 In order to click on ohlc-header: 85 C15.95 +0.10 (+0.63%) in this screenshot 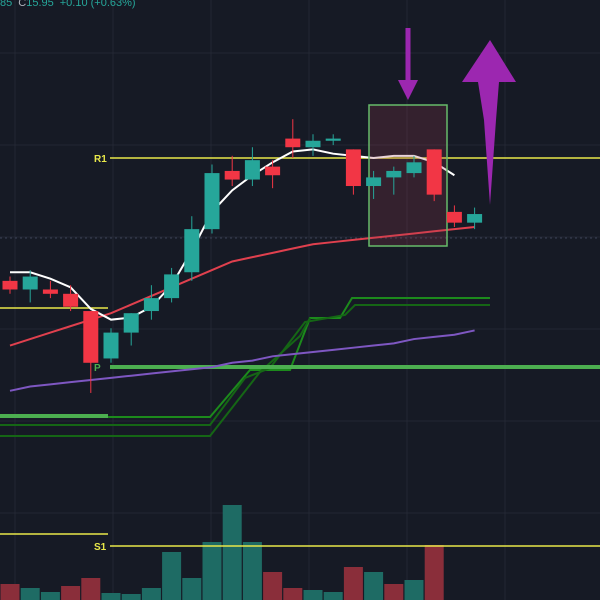, I will do `click(71, 4)`.